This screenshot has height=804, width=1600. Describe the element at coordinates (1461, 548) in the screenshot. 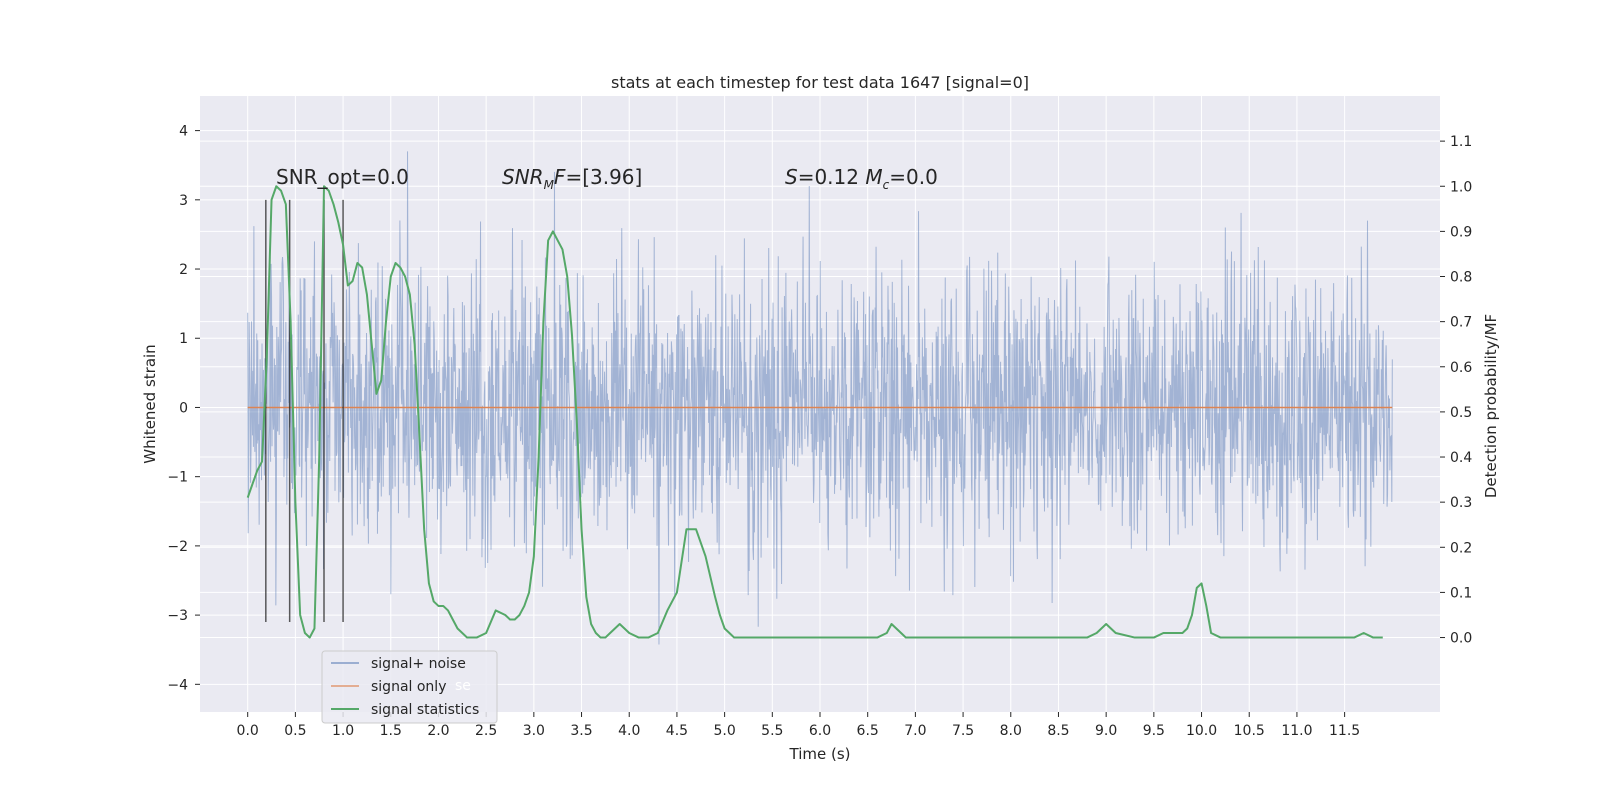

I see `y2-tick-label: 0.2` at that location.